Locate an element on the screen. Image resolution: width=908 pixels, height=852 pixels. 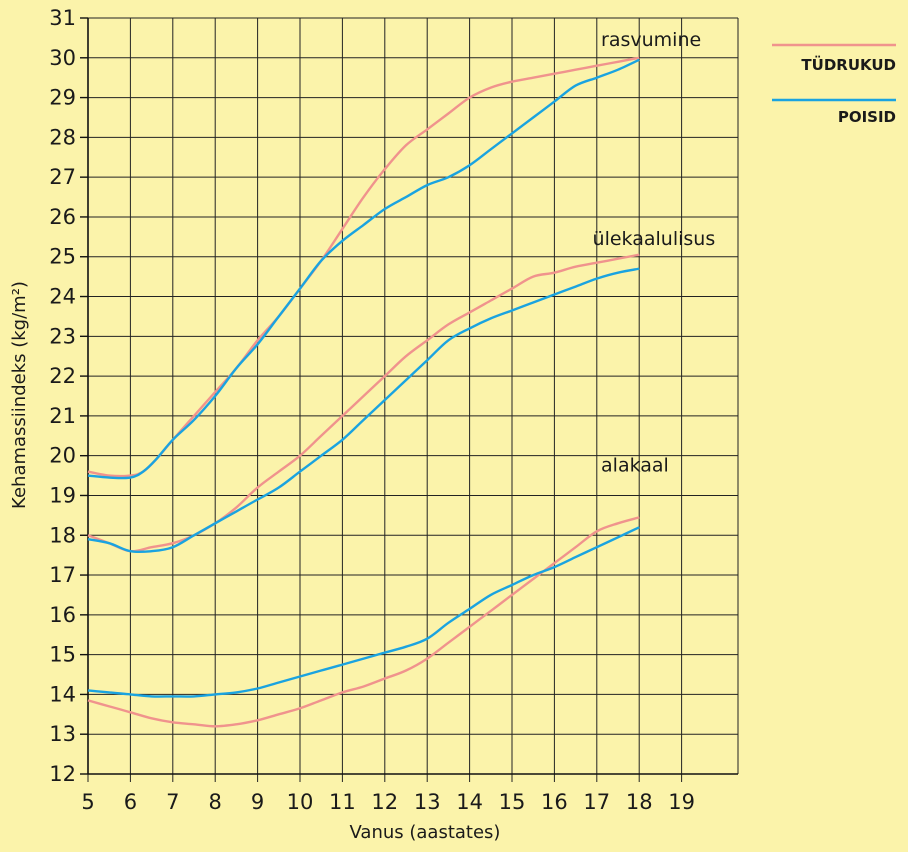
x-tick-label: 16 is located at coordinates (554, 802).